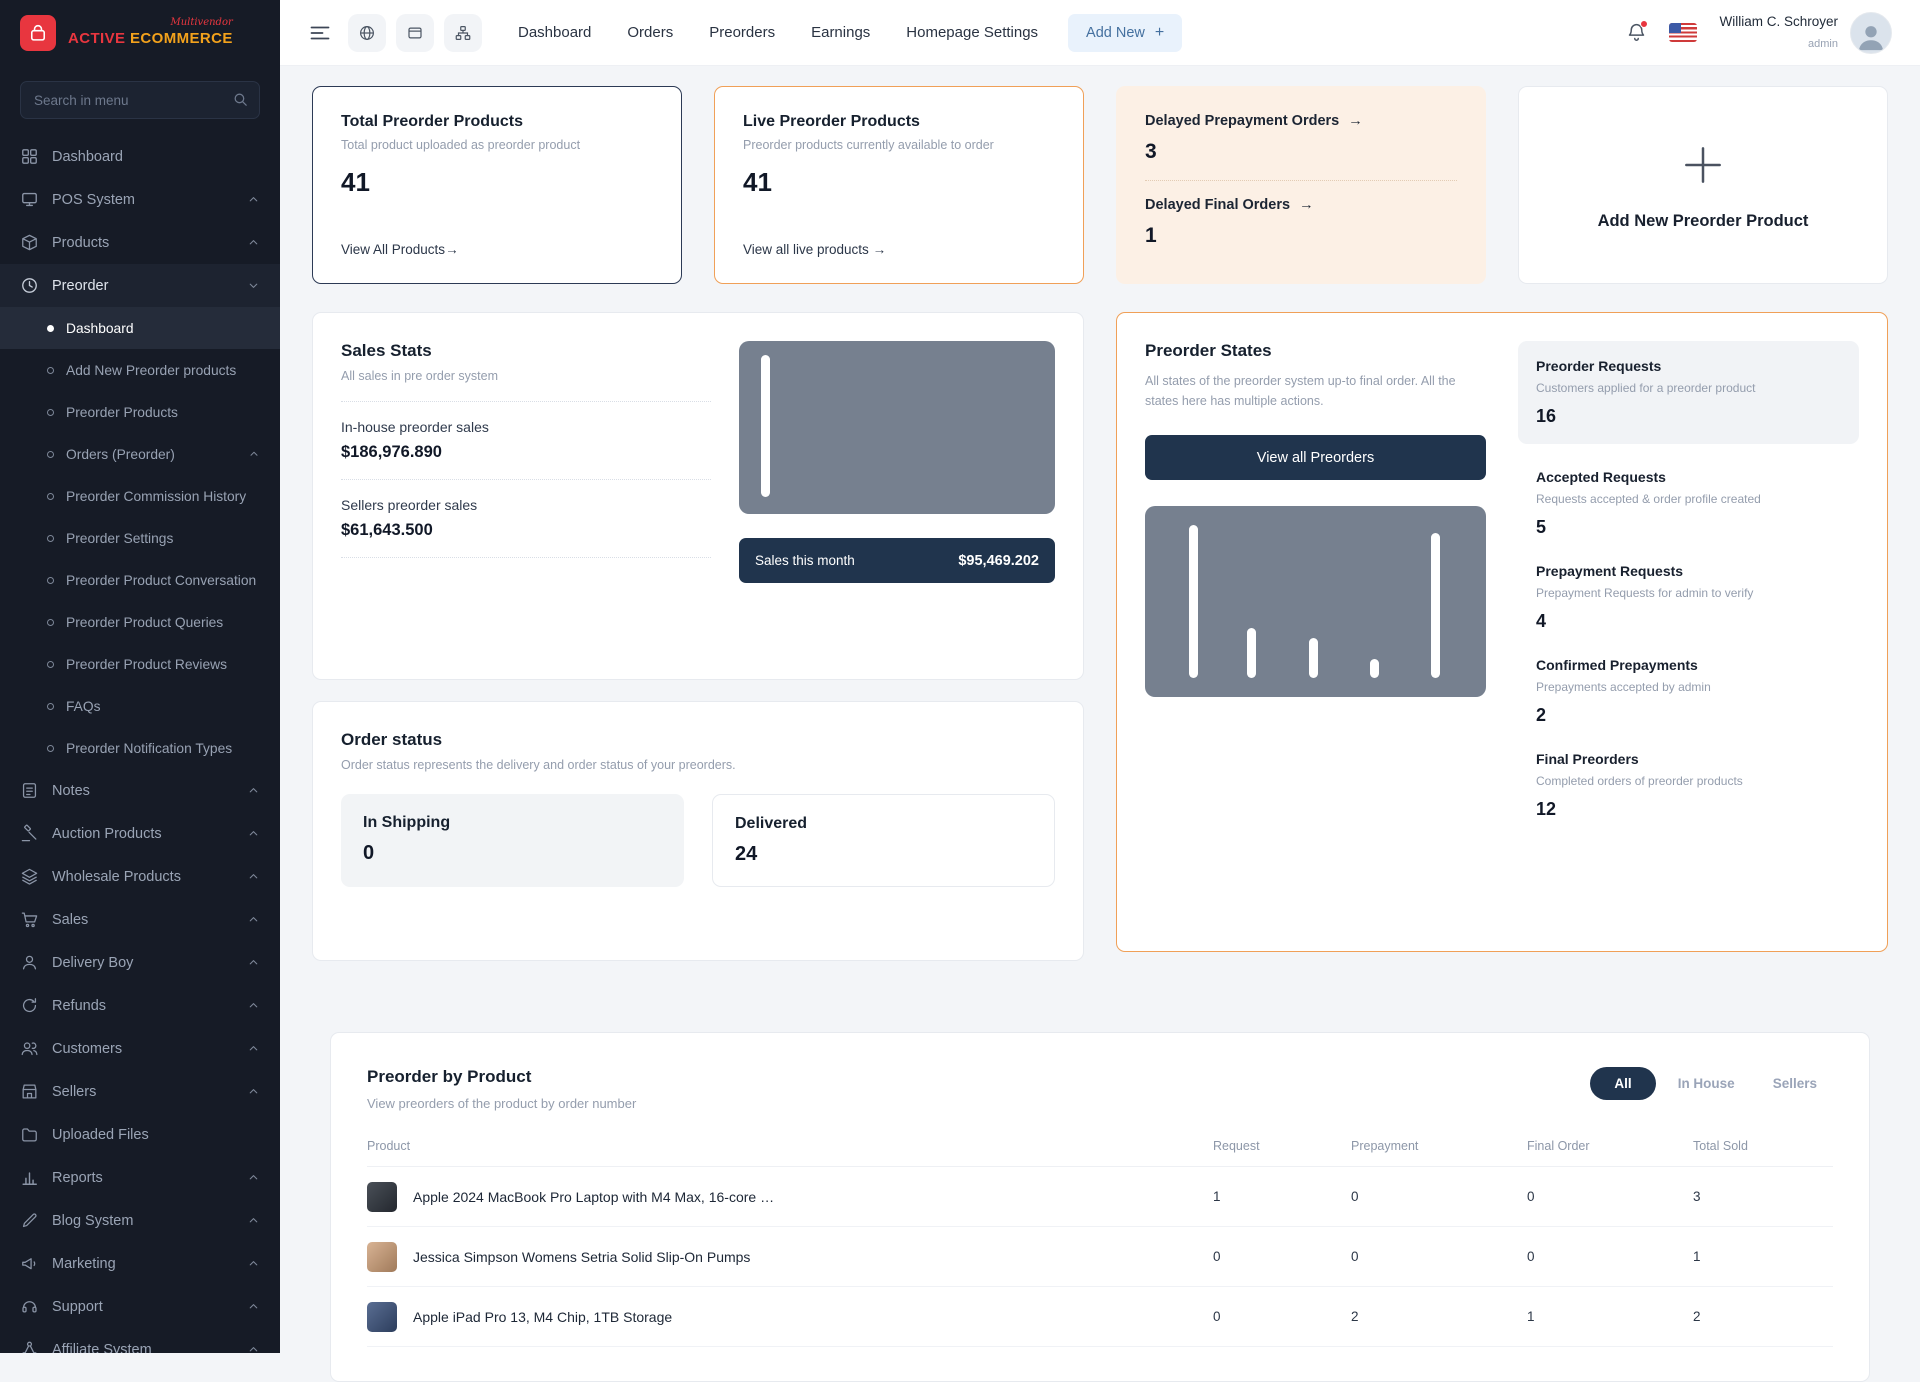 The width and height of the screenshot is (1920, 1382). I want to click on sidebar-item-delivery-boy: Delivery Boy, so click(140, 962).